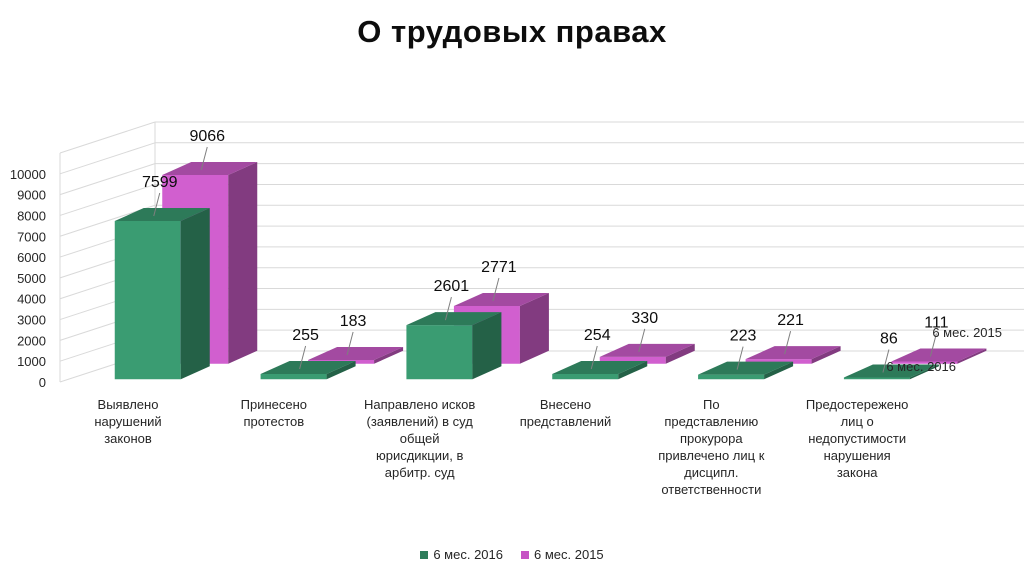 This screenshot has width=1024, height=576. What do you see at coordinates (743, 336) in the screenshot?
I see `data-label: 223` at bounding box center [743, 336].